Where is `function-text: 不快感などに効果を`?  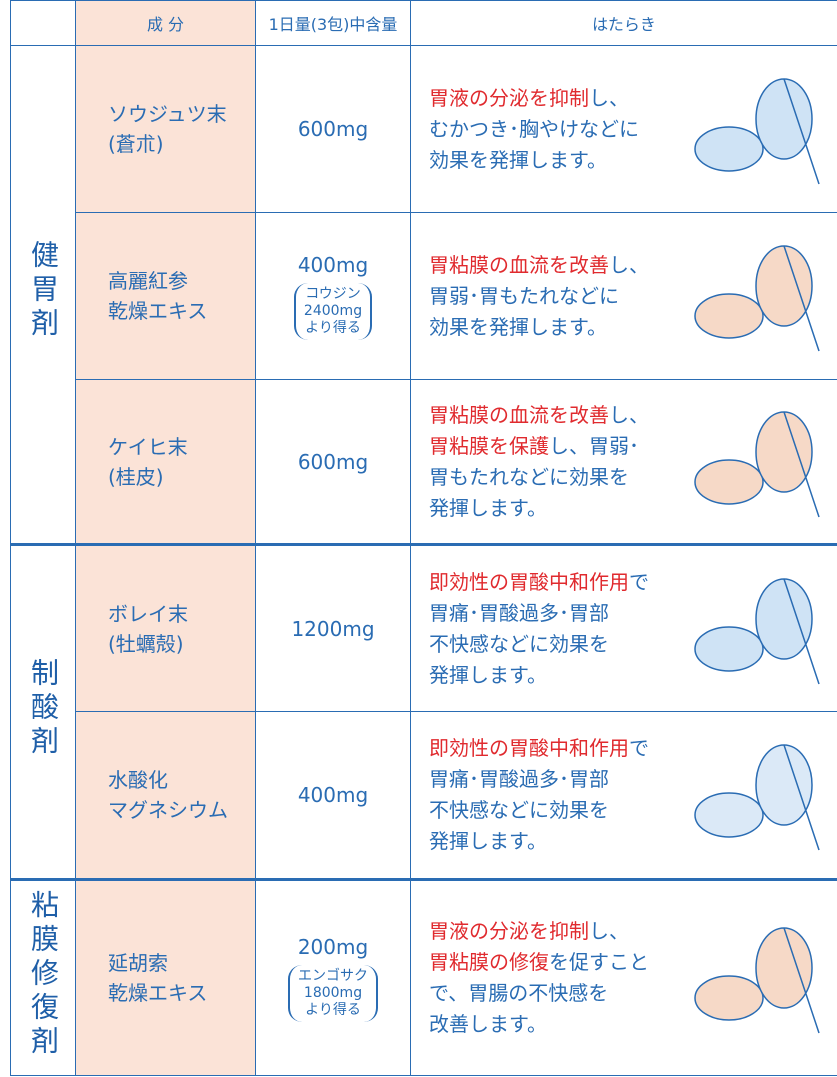
function-text: 不快感などに効果を is located at coordinates (519, 810).